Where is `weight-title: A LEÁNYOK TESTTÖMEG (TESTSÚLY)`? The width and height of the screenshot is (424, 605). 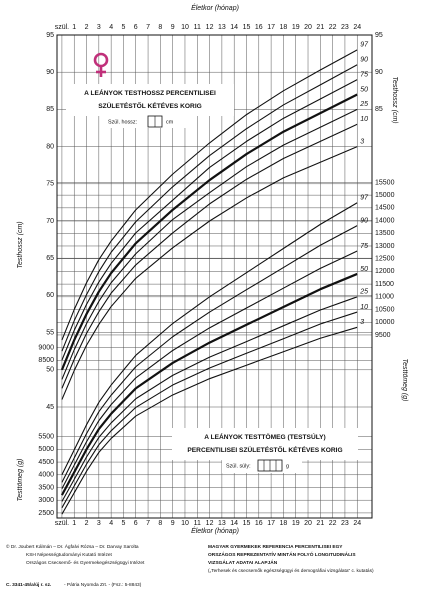 weight-title: A LEÁNYOK TESTTÖMEG (TESTSÚLY) is located at coordinates (265, 436).